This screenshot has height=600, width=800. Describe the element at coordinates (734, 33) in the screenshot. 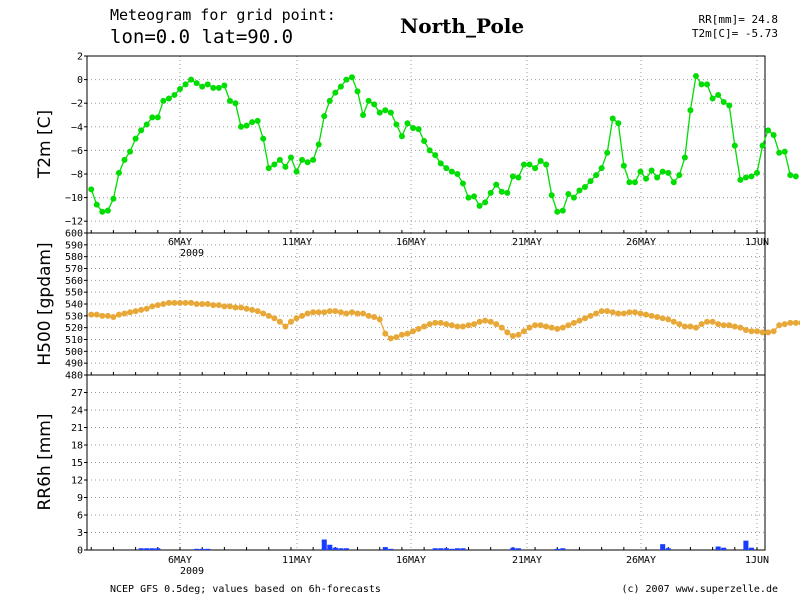

I see `t2m-summary: T2m[C]= -5.73` at that location.